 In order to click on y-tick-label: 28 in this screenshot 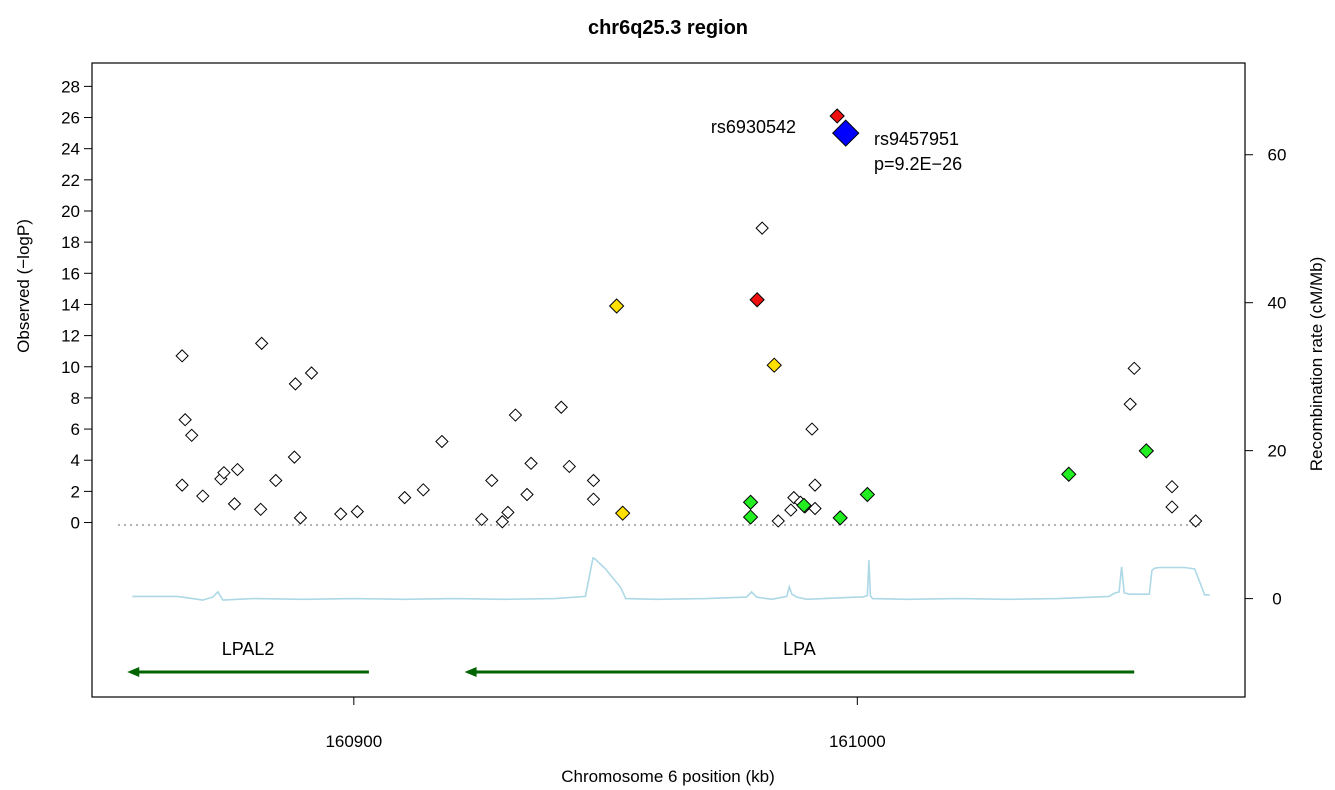, I will do `click(70, 86)`.